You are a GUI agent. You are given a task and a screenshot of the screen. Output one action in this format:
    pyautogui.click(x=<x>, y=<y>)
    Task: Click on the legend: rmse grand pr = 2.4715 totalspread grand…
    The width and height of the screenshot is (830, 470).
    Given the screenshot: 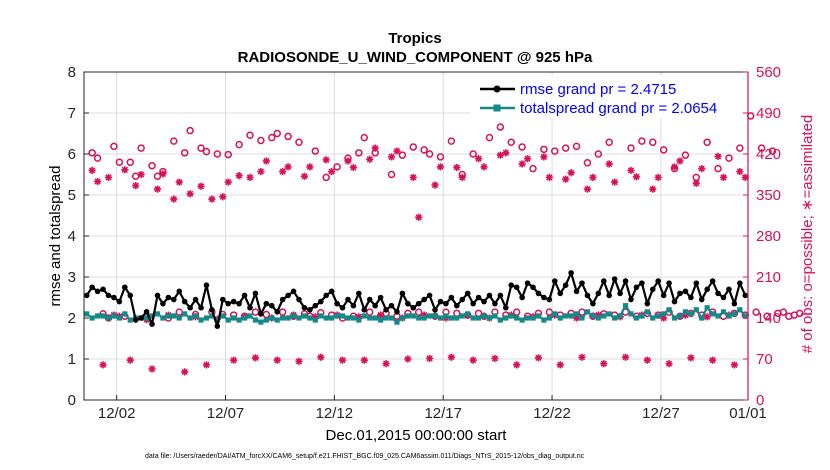 What is the action you would take?
    pyautogui.click(x=606, y=97)
    